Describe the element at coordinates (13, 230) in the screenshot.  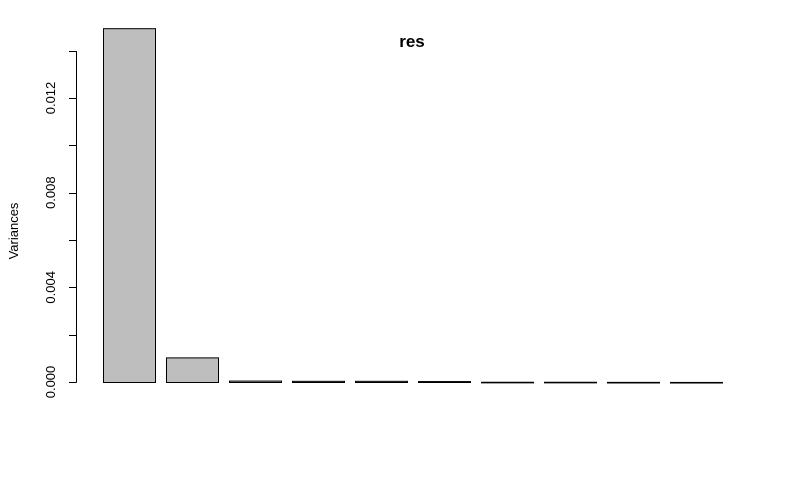
I see `y-axis-label: Variances` at that location.